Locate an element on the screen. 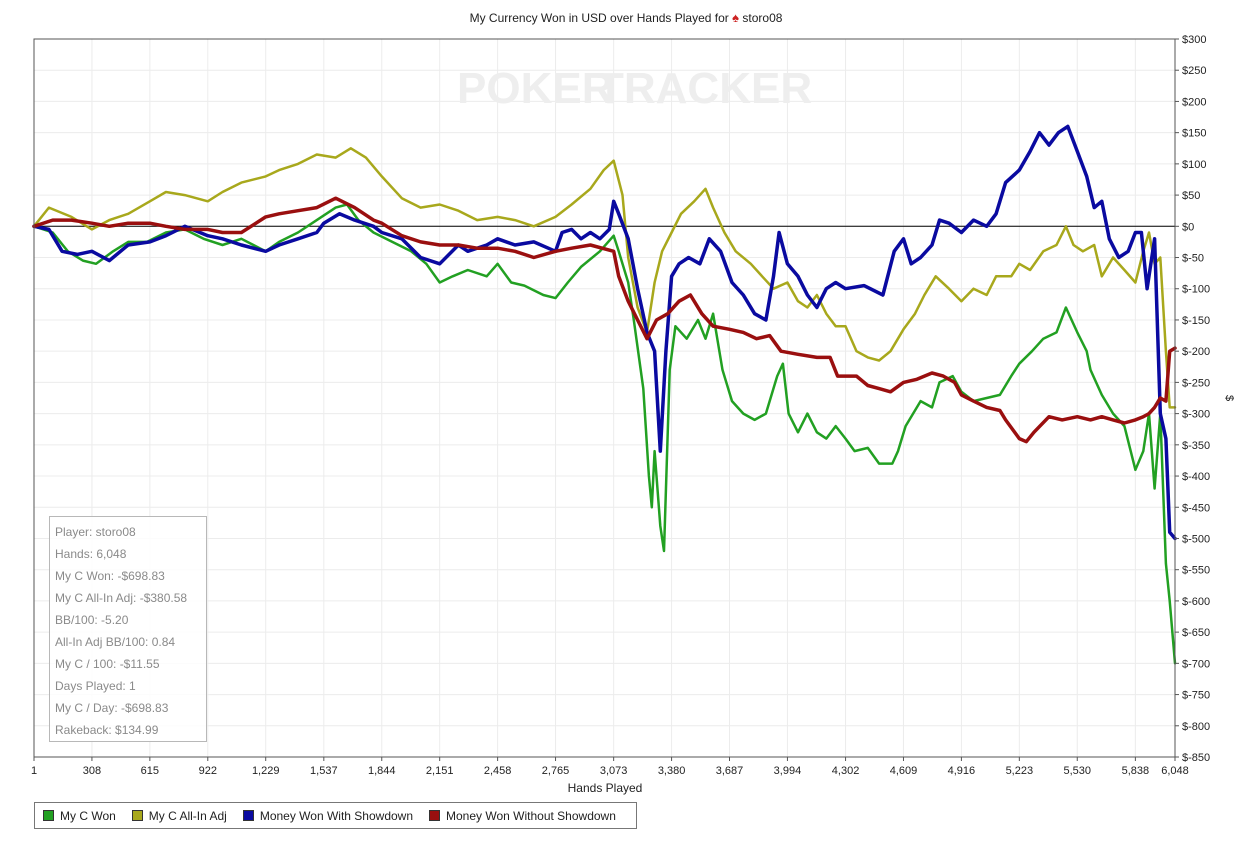 This screenshot has height=845, width=1252. x-tick-label: 3,994 is located at coordinates (788, 771).